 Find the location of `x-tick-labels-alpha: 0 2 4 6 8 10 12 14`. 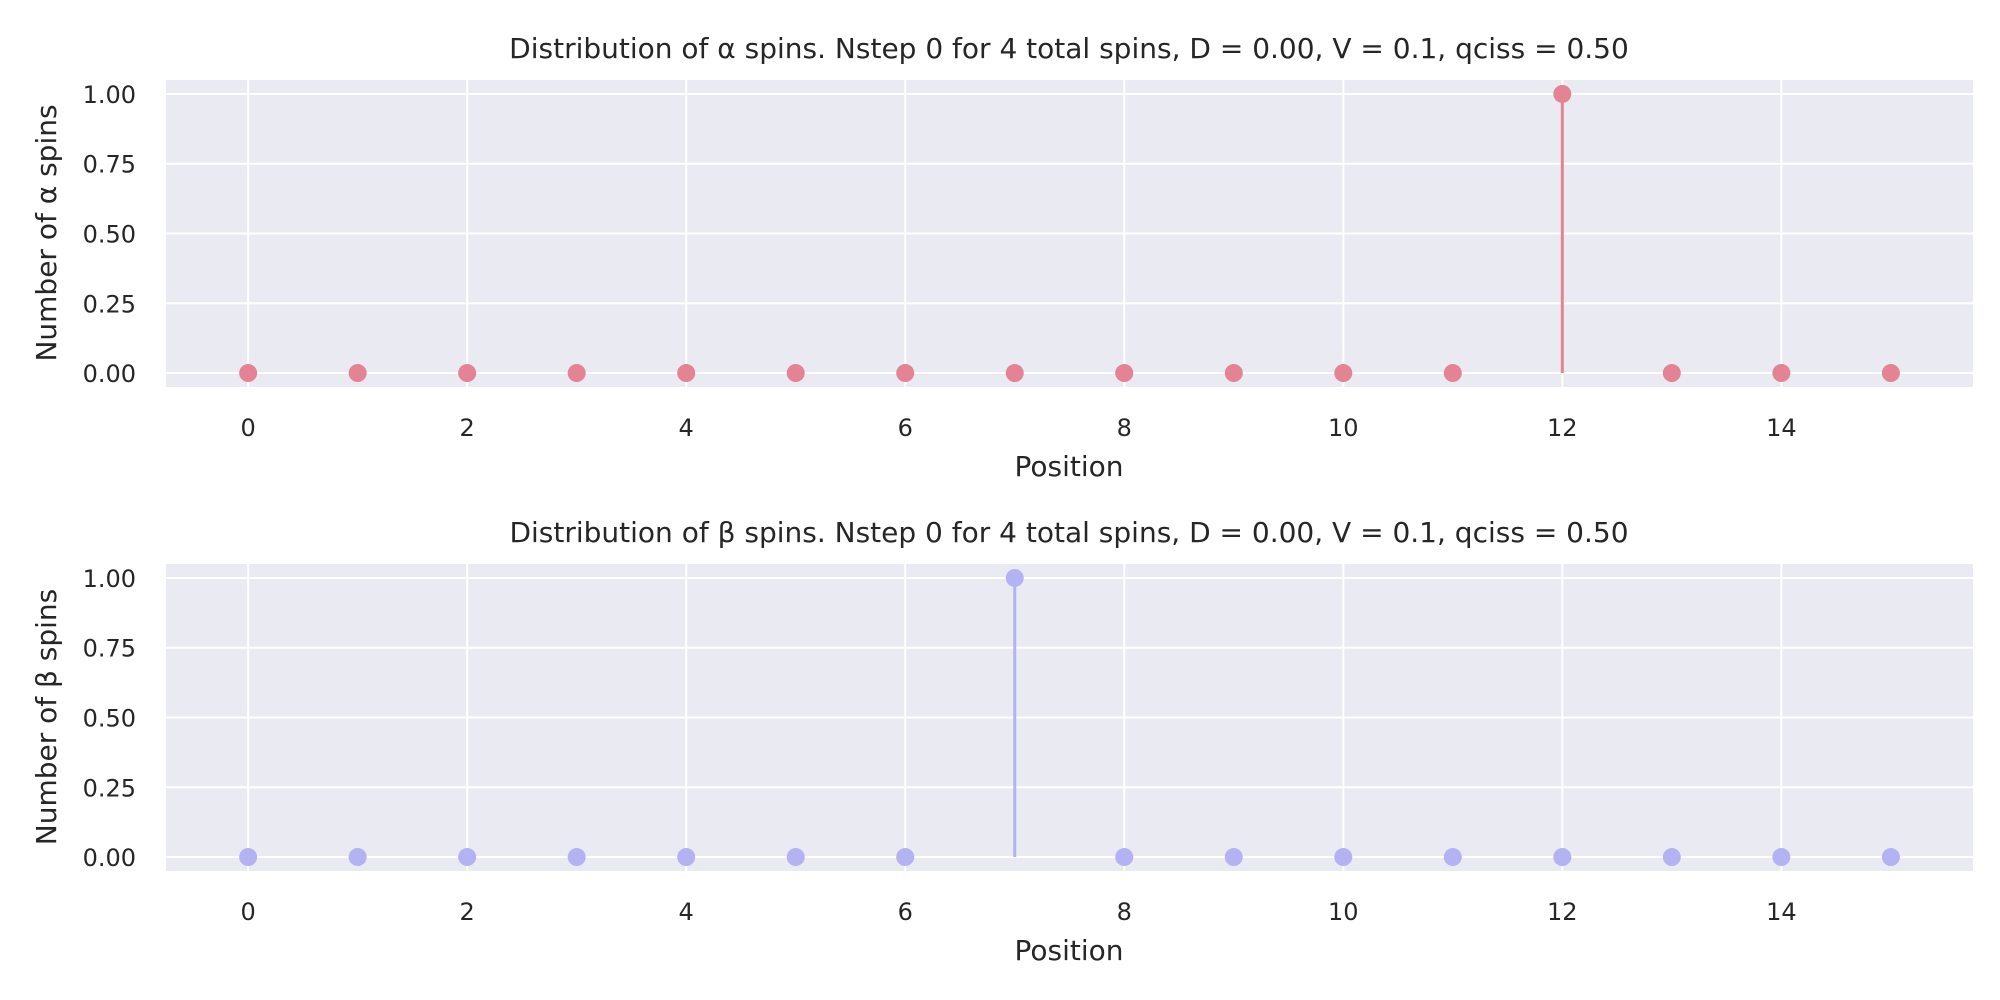

x-tick-labels-alpha: 0 2 4 6 8 10 12 14 is located at coordinates (1018, 428).